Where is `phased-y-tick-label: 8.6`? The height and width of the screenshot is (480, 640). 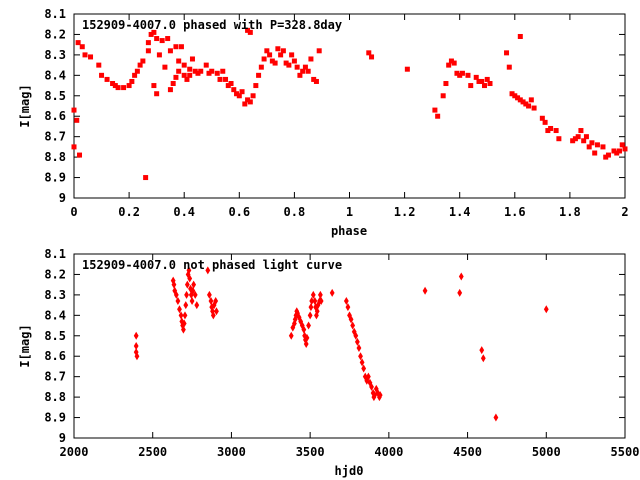 phased-y-tick-label: 8.6 is located at coordinates (55, 116).